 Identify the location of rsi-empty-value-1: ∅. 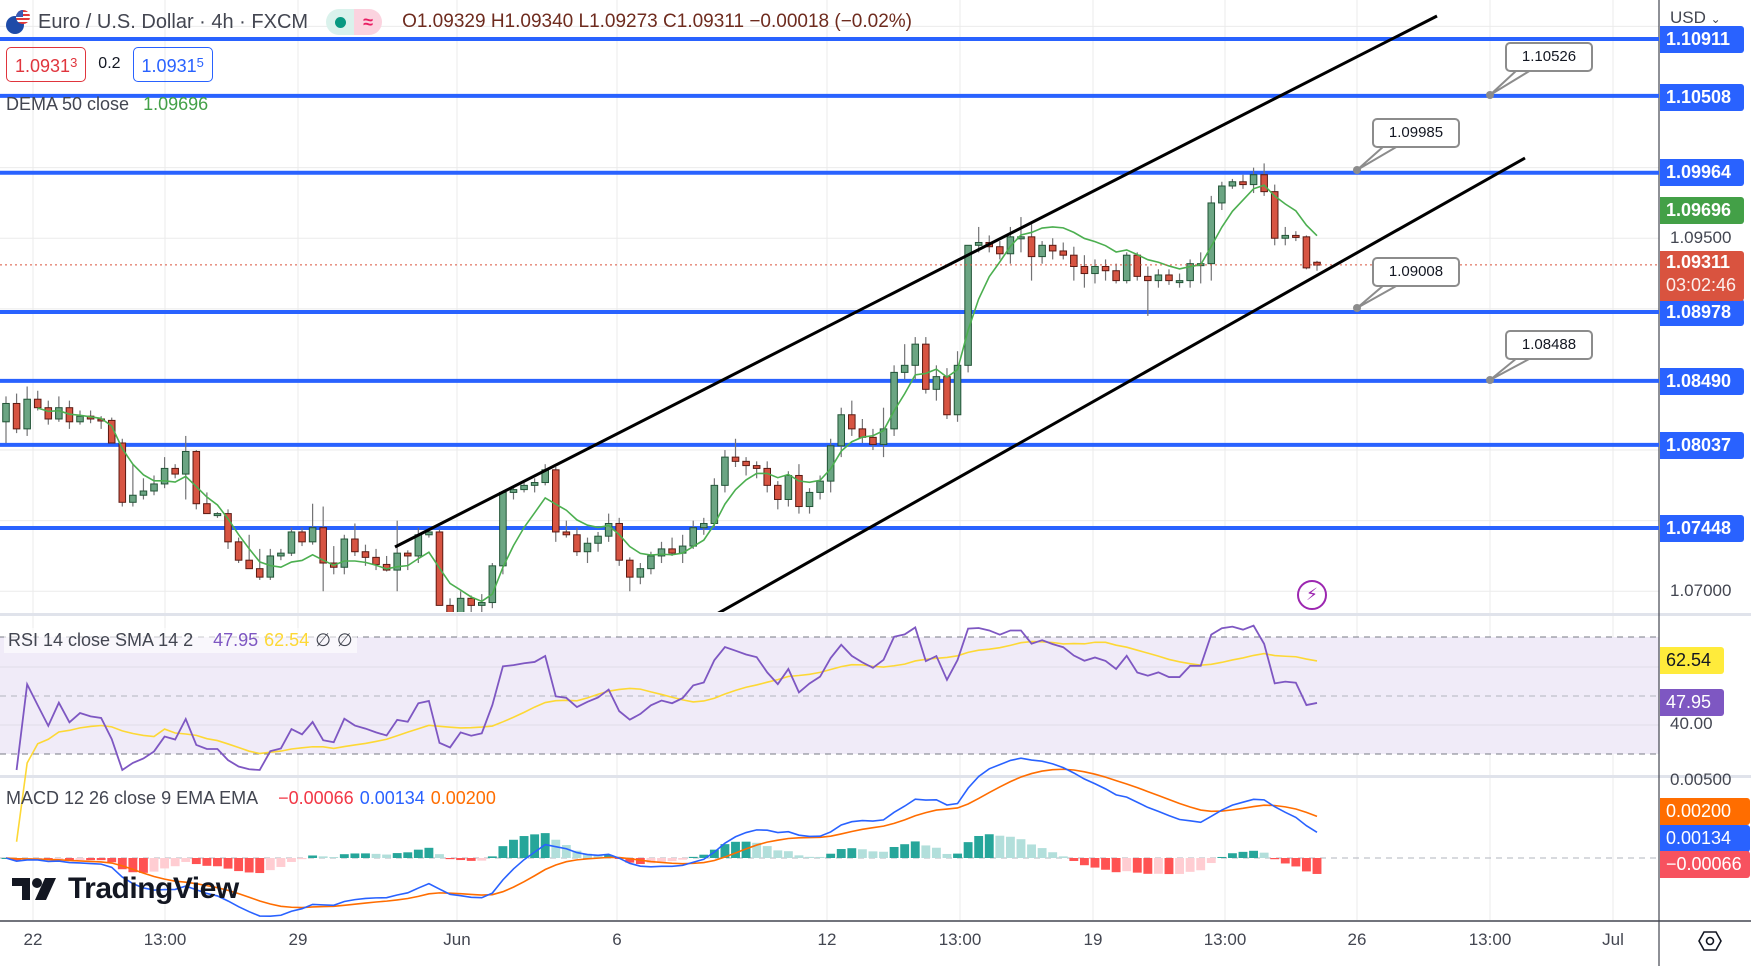
(323, 640).